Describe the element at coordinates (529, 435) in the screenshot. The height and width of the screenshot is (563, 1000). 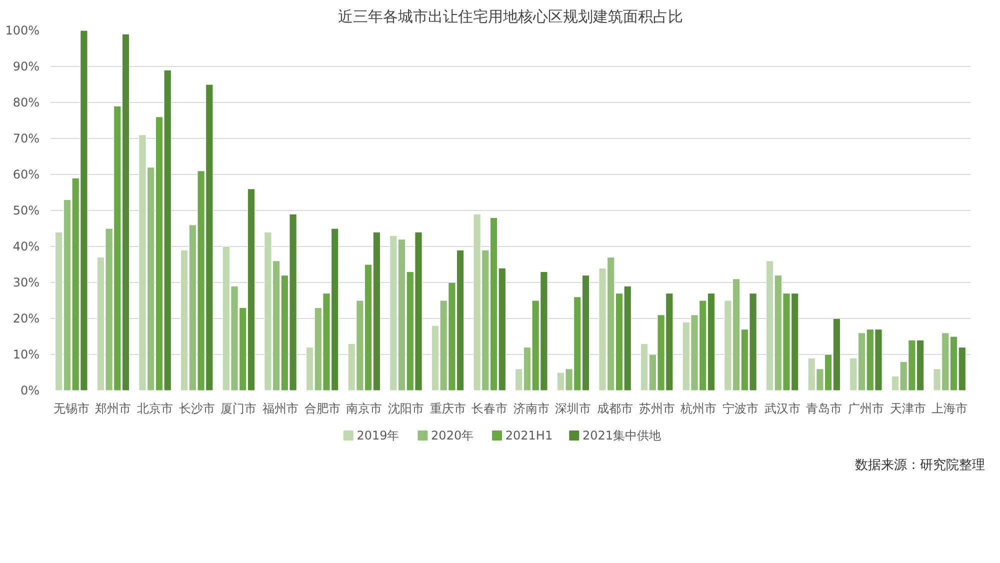
I see `legend-label: 2021H1` at that location.